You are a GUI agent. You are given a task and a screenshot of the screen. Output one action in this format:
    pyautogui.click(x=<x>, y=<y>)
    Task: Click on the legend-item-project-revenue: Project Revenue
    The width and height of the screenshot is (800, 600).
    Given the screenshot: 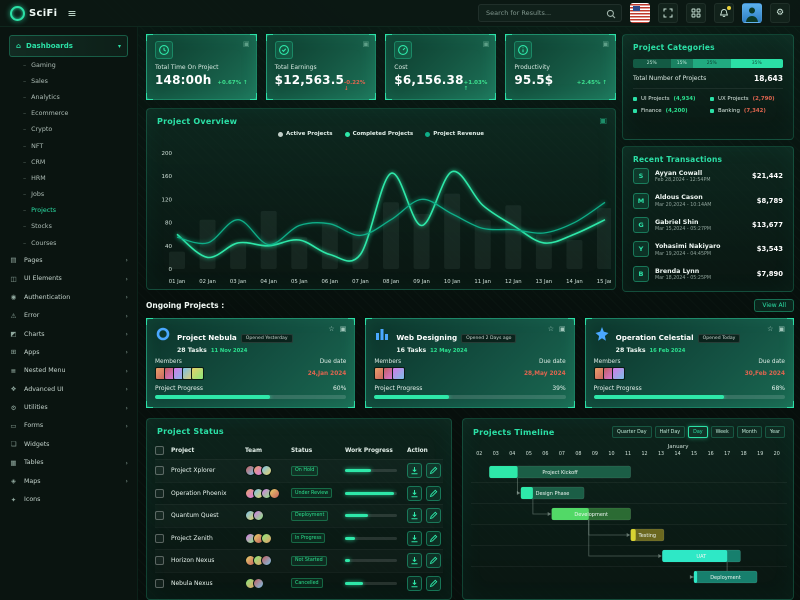 What is the action you would take?
    pyautogui.click(x=454, y=134)
    